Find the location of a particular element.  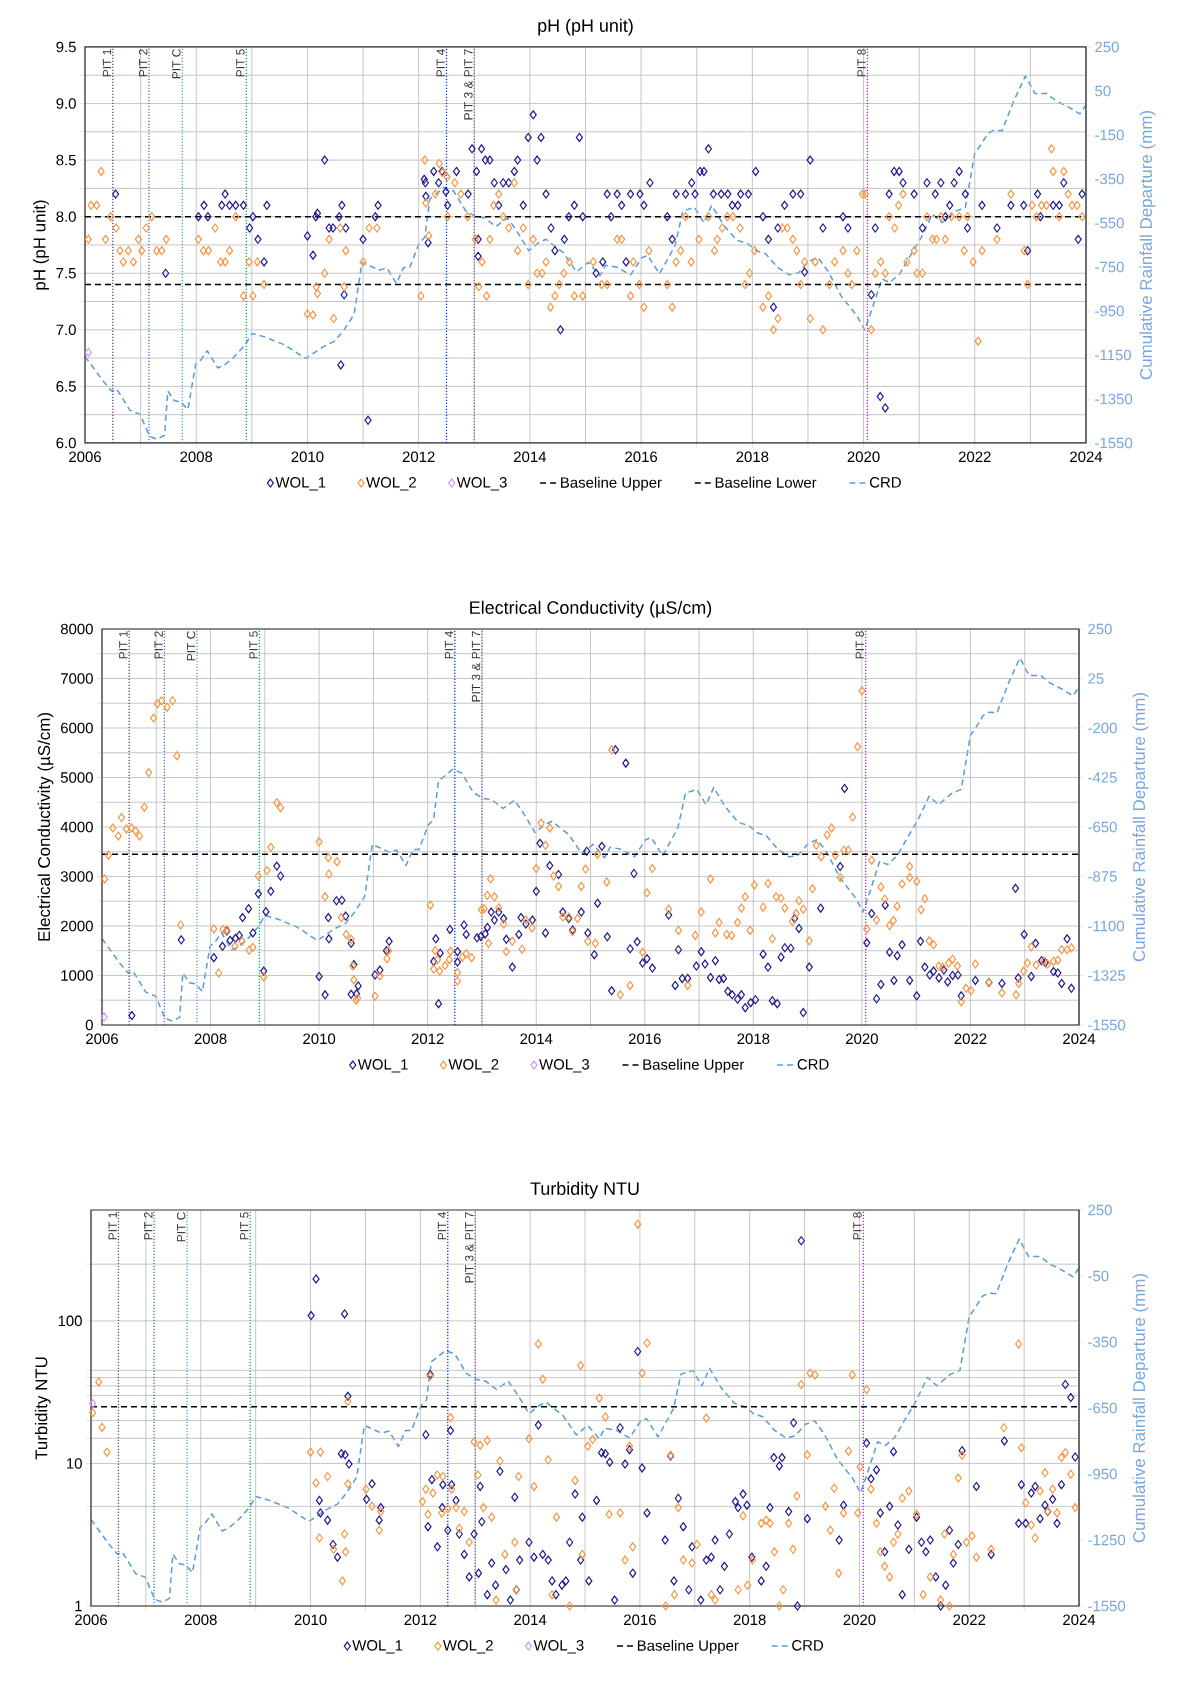

y2-tick-label: -50 is located at coordinates (1098, 1276).